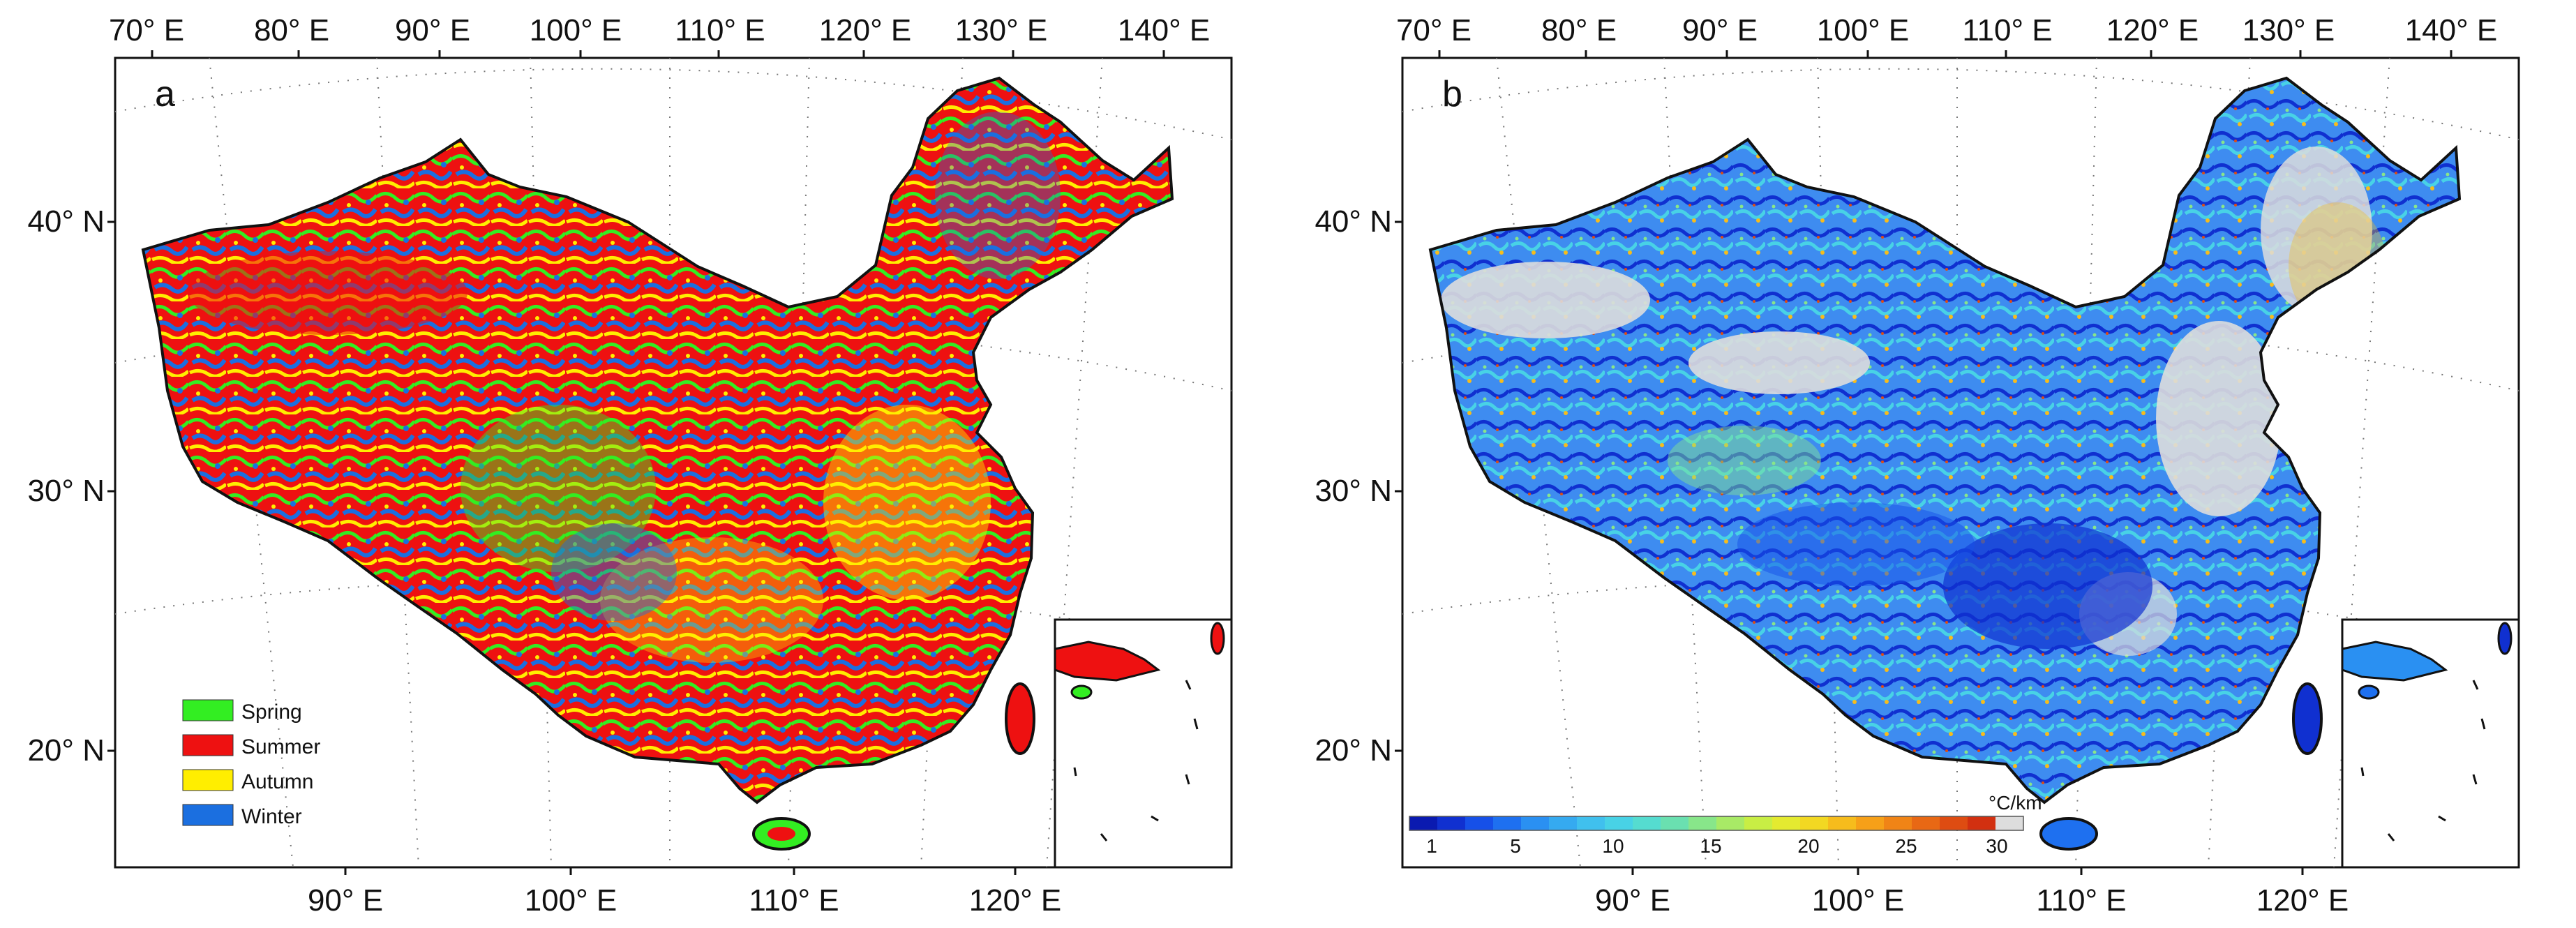 This screenshot has width=2576, height=928. I want to click on colorbar-tick-labels: 1 5 10 15 20 25 30, so click(1716, 846).